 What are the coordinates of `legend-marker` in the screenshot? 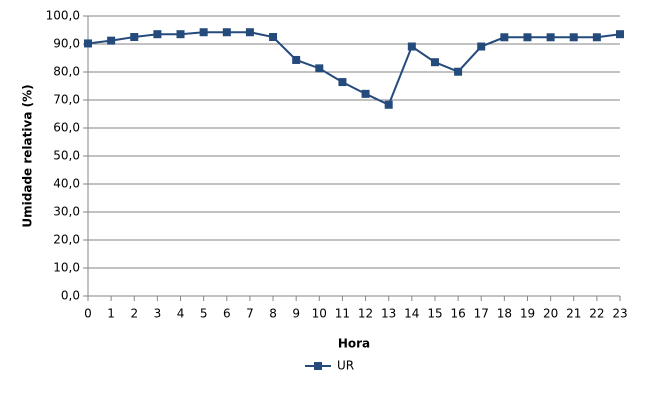 It's located at (318, 366).